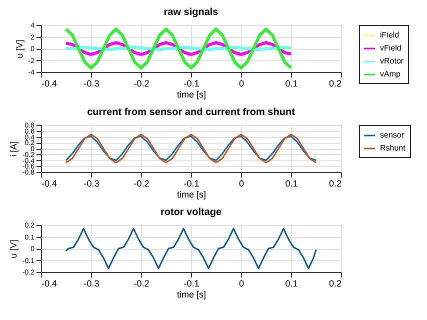  I want to click on legend-label: vAmp, so click(390, 74).